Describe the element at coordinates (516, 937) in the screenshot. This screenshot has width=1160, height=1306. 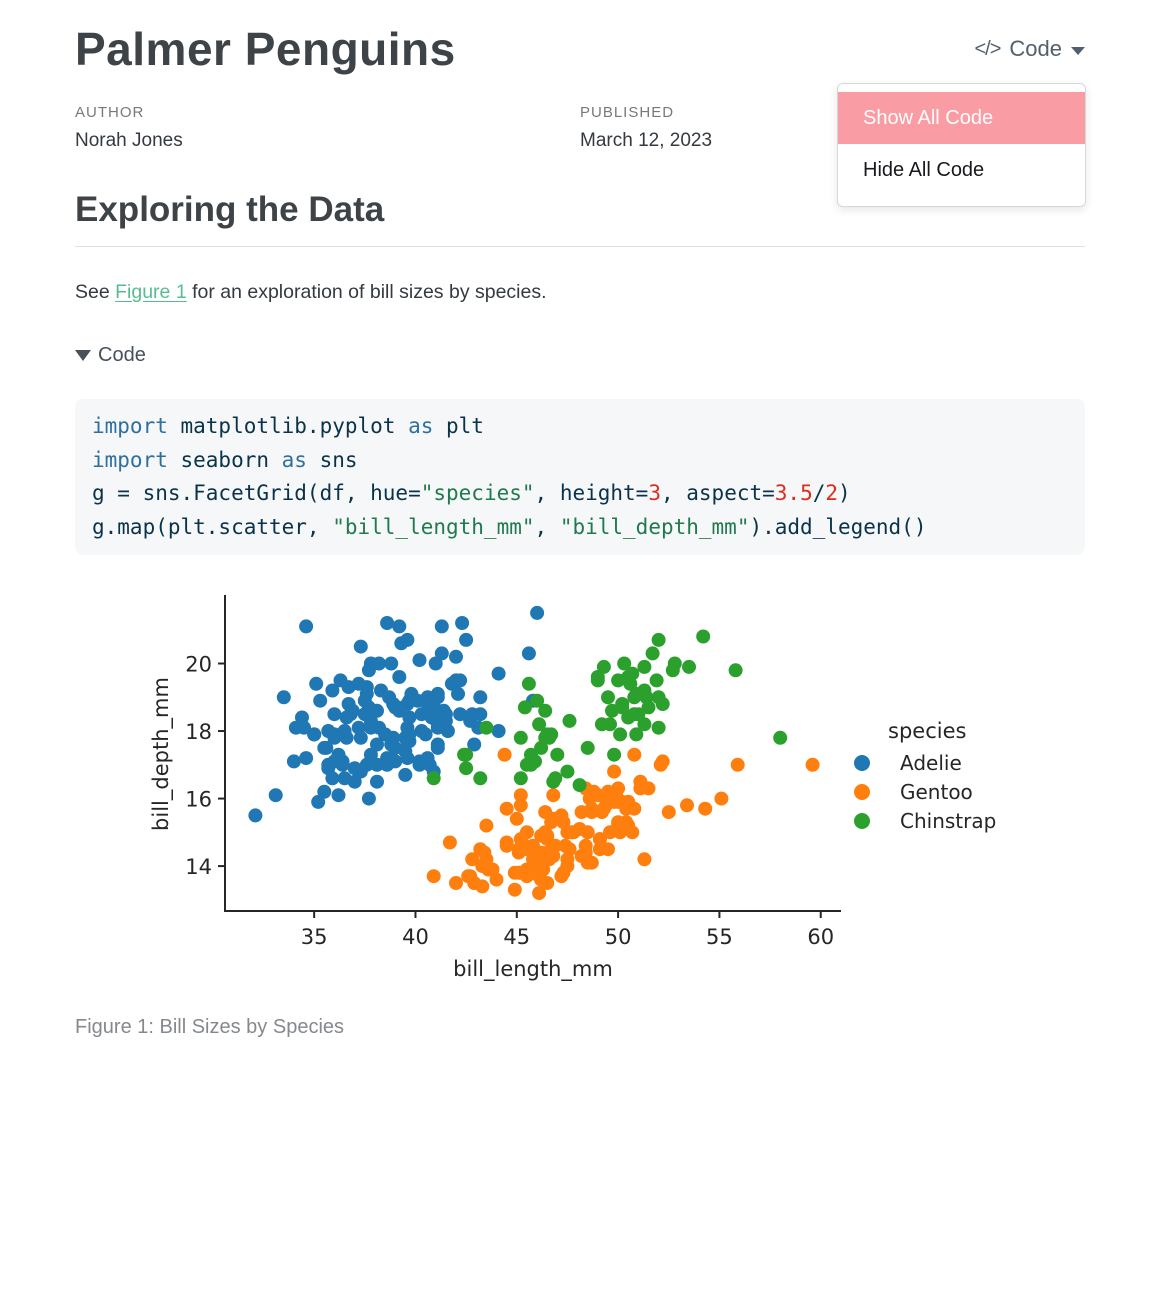
I see `x-tick-label: 45` at that location.